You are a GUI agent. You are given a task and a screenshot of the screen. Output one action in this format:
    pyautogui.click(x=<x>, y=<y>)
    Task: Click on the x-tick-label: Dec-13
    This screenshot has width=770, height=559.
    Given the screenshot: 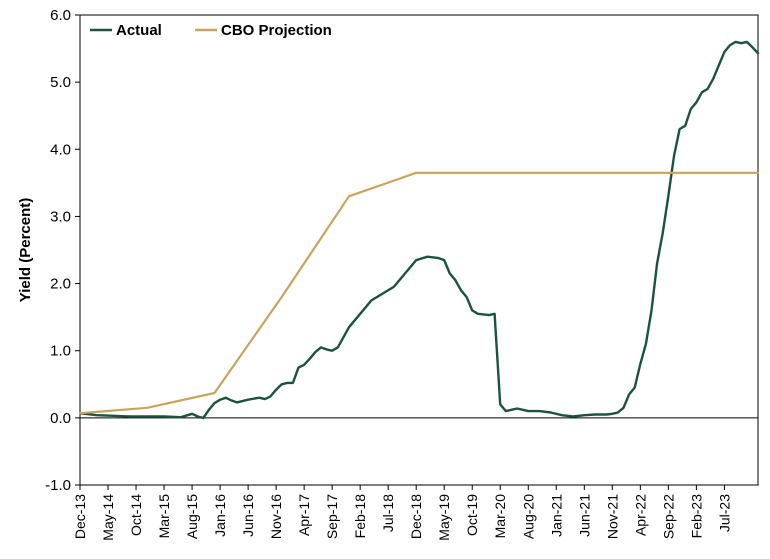 What is the action you would take?
    pyautogui.click(x=80, y=516)
    